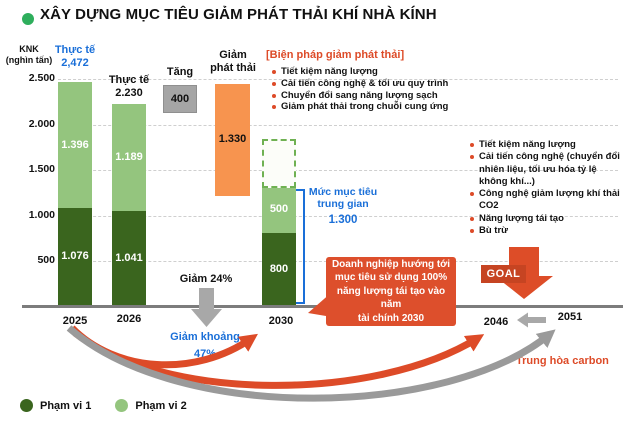  I want to click on list-item: Bù trừ, so click(545, 231).